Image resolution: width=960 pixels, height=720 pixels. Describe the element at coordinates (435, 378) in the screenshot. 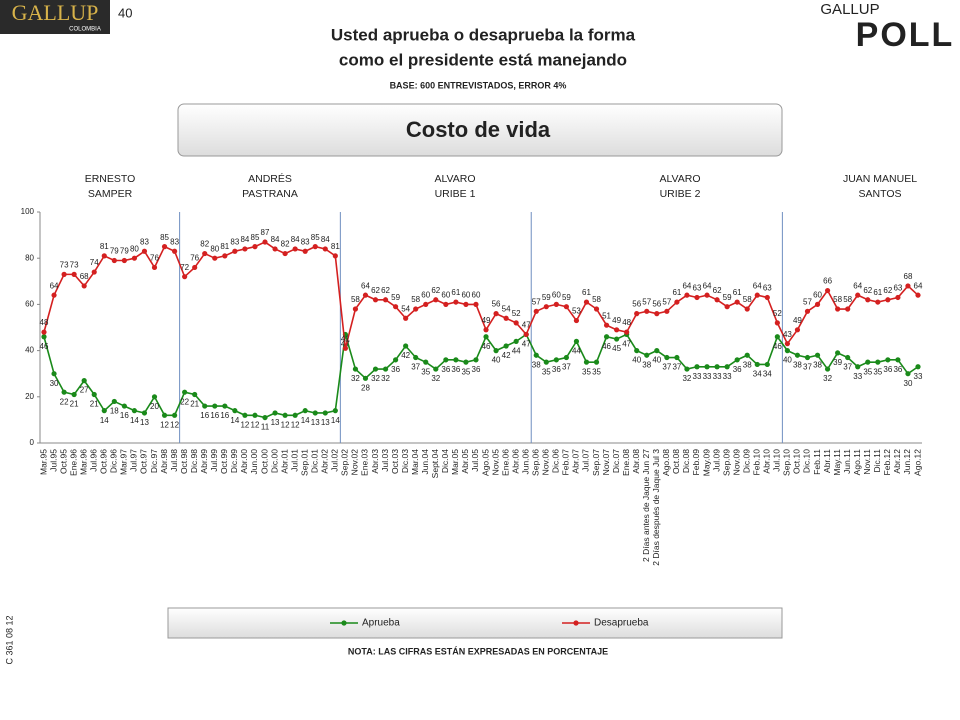

I see `data-label: 32` at that location.